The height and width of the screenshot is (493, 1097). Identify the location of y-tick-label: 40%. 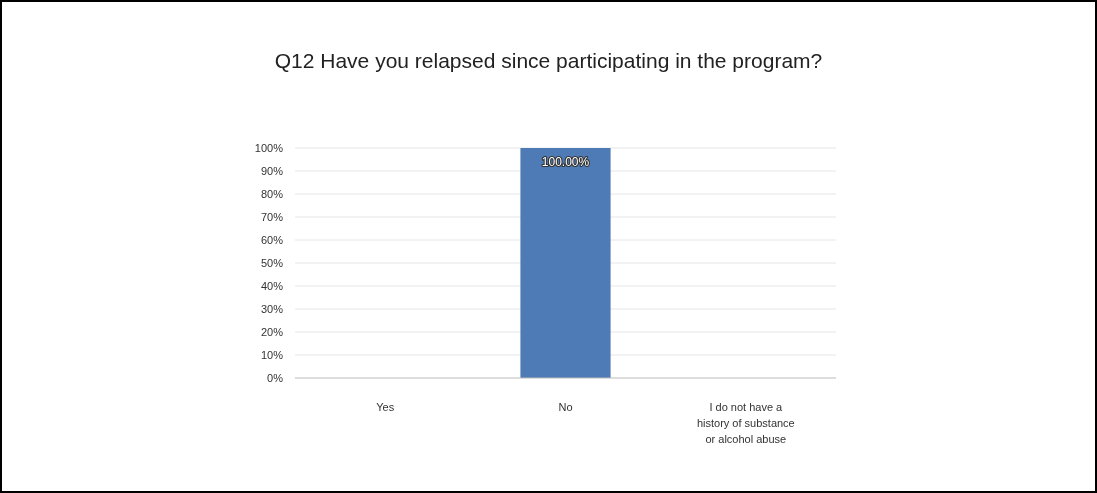
(272, 285).